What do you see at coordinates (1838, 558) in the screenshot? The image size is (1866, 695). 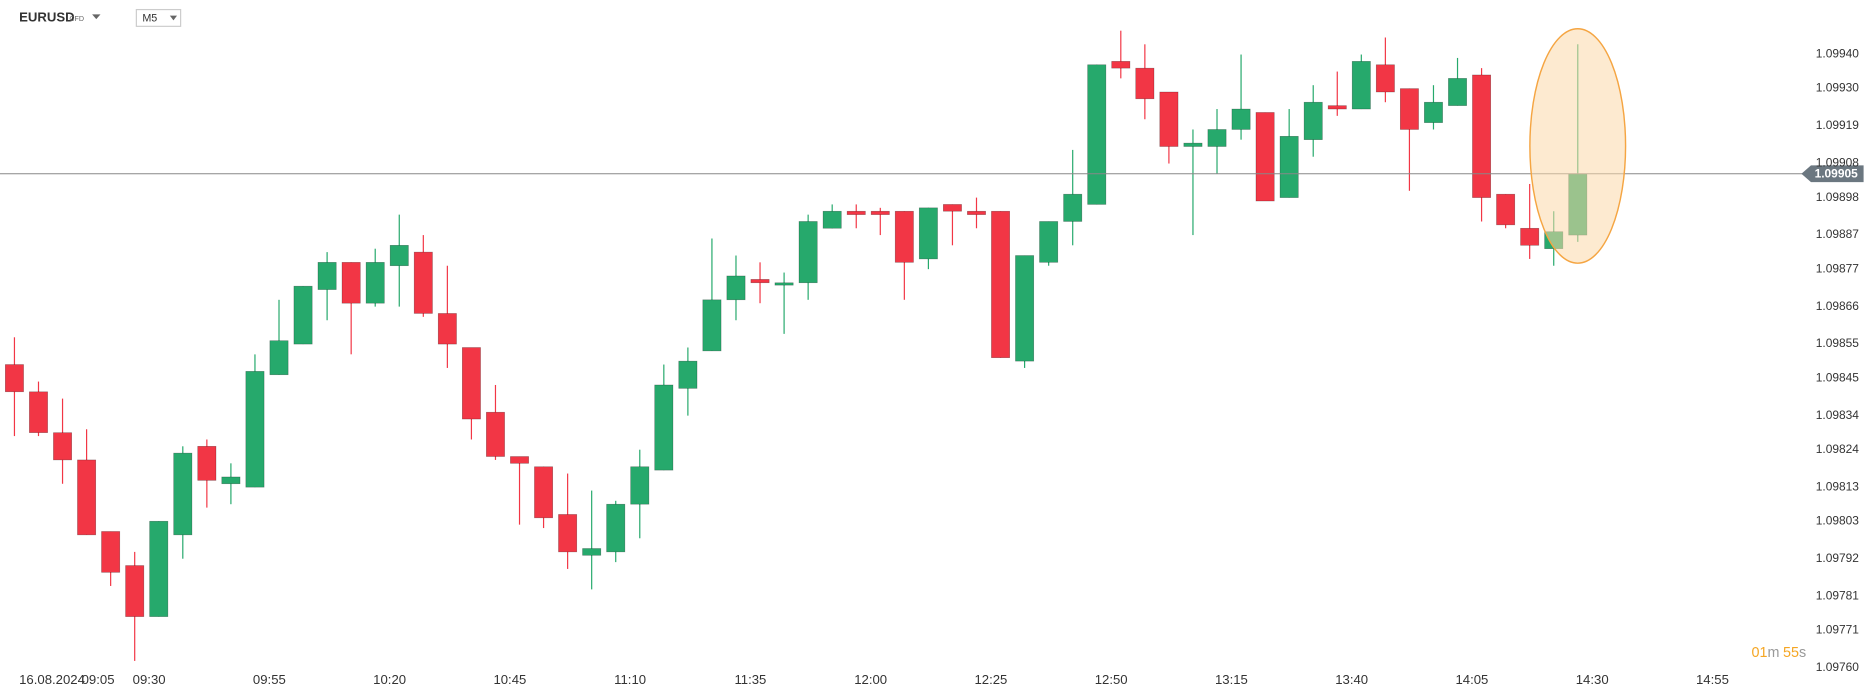 I see `y-tick-label: 1.09792` at bounding box center [1838, 558].